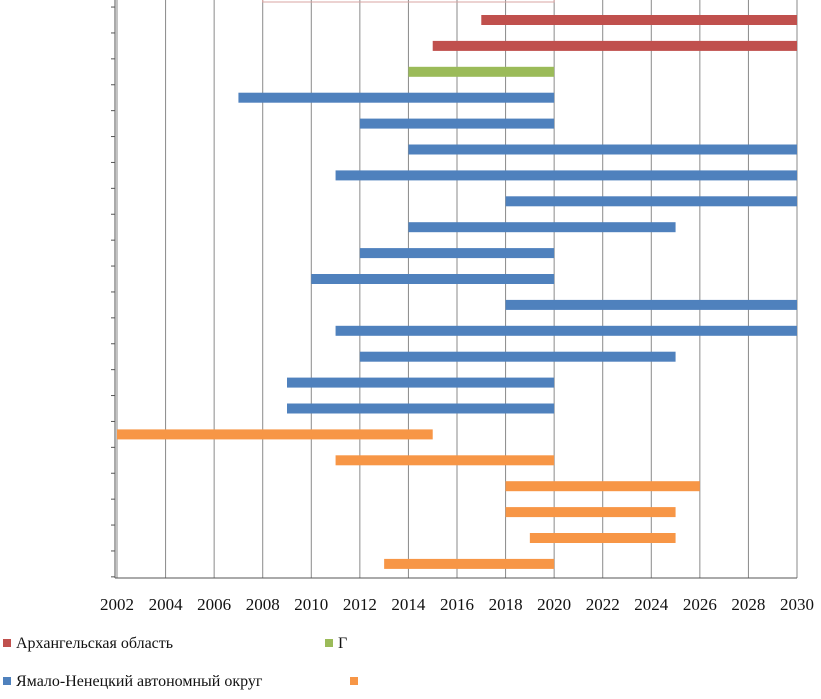  Describe the element at coordinates (408, 604) in the screenshot. I see `x-tick-label-2014: 2014` at that location.